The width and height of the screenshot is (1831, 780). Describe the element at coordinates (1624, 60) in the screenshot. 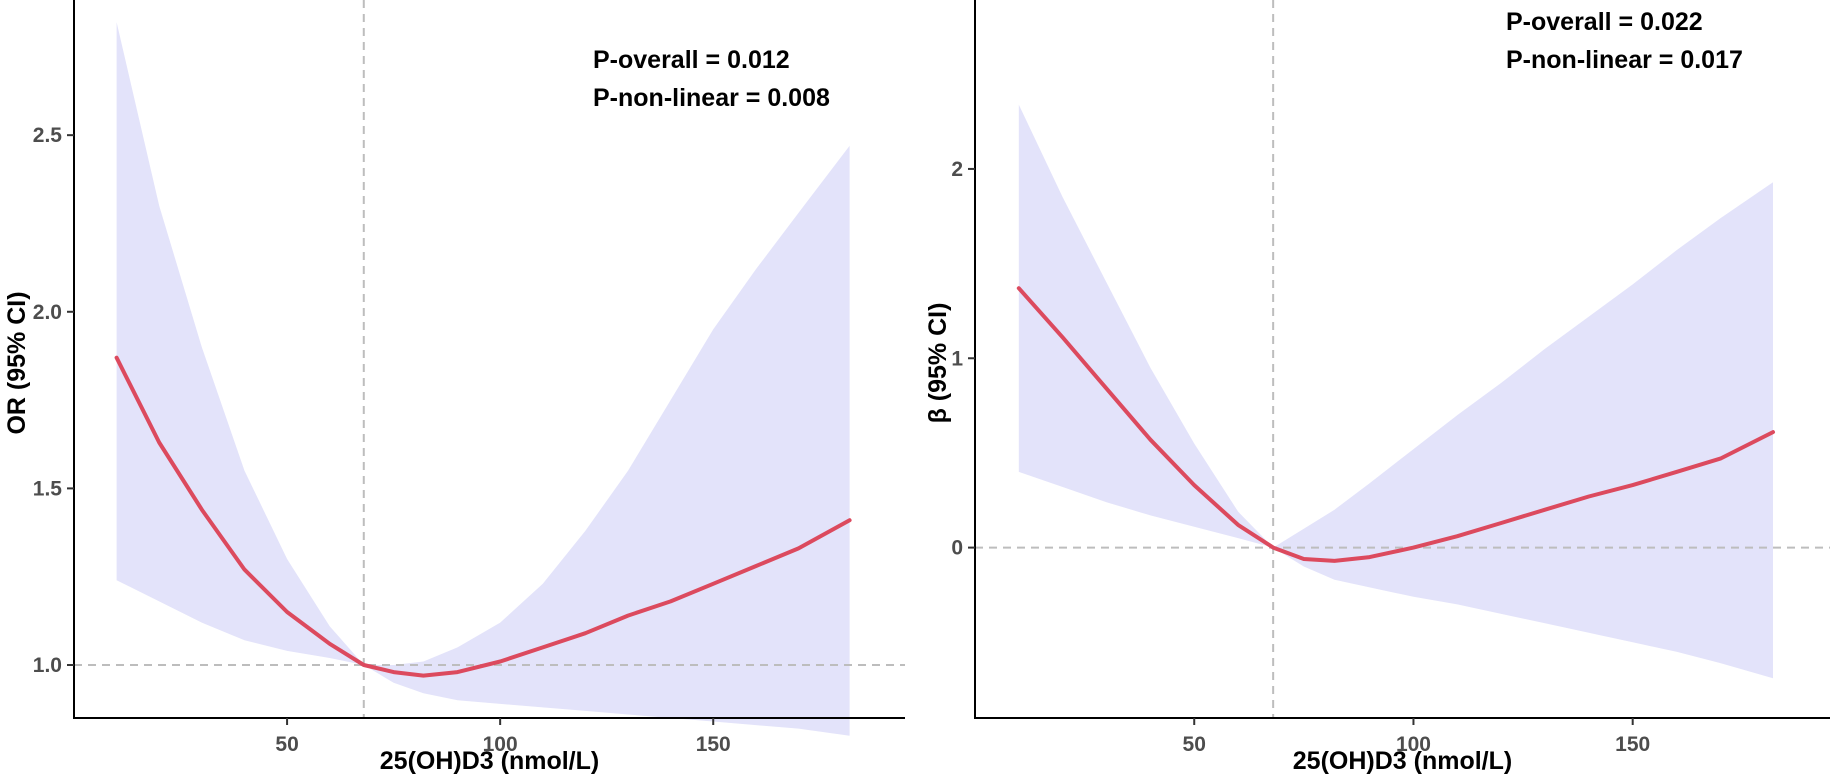

I see `p-non-linear-label: P-non-linear = 0.017` at that location.